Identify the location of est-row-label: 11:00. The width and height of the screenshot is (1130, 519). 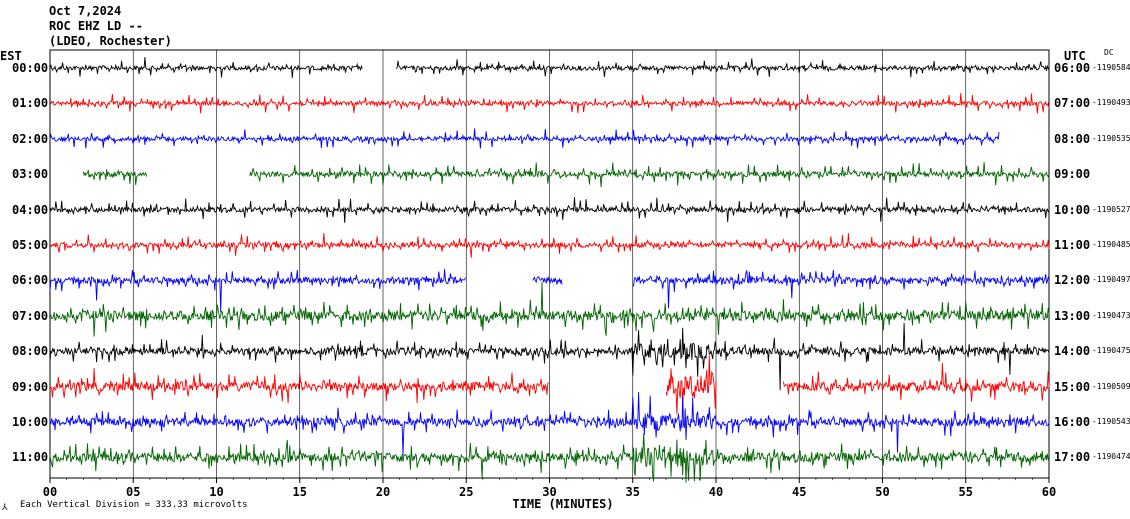
(30, 457).